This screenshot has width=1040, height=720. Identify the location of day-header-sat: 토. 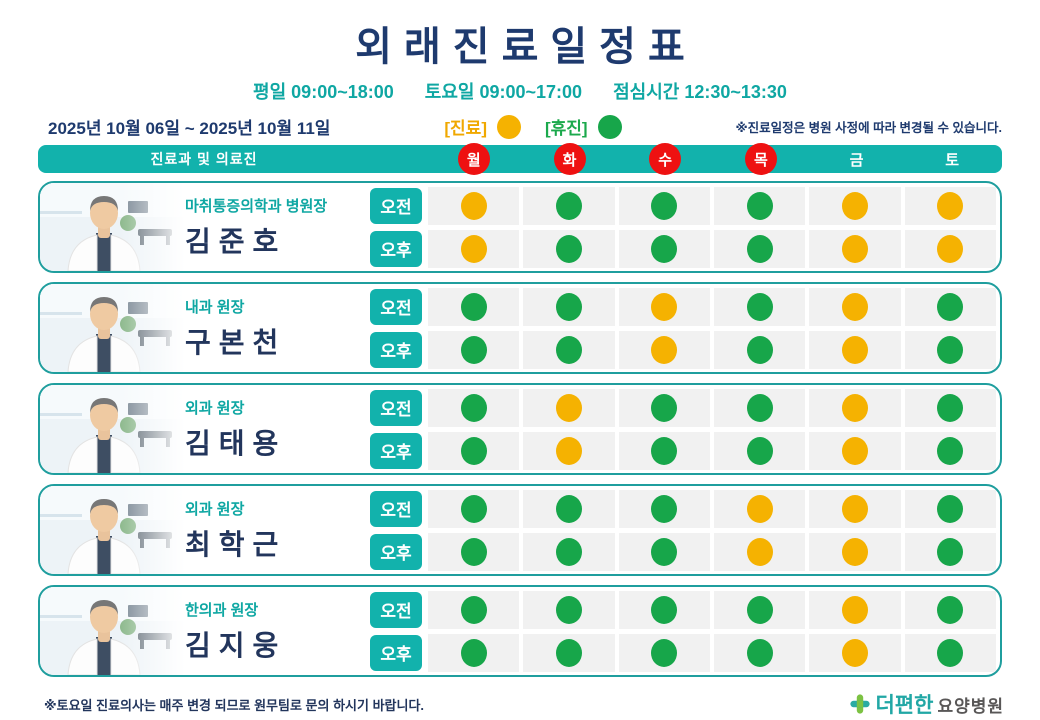
(952, 159).